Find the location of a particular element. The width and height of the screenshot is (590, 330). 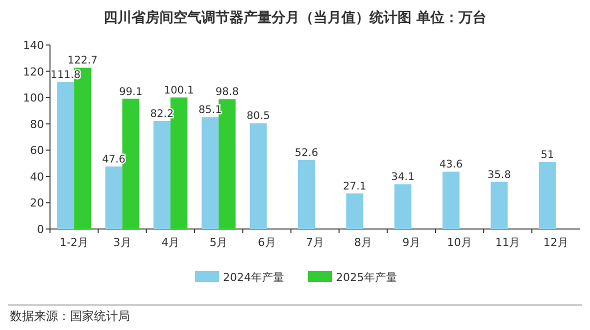

data-label: 51 is located at coordinates (547, 154).